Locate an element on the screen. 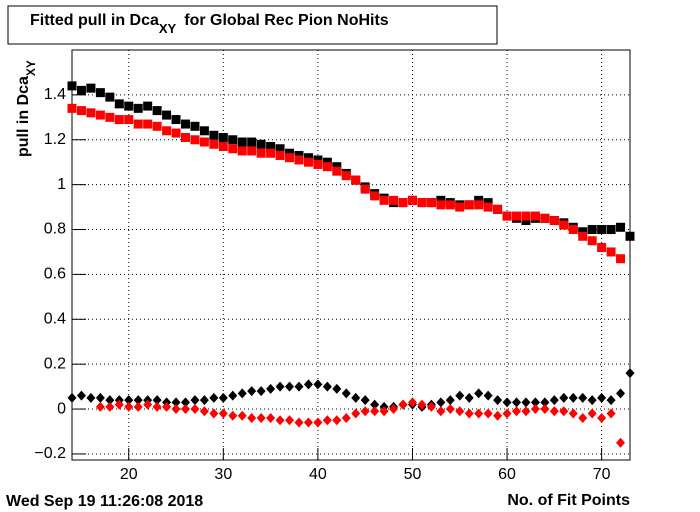 This screenshot has height=512, width=700. y-tick-label: 0.4 is located at coordinates (55, 319).